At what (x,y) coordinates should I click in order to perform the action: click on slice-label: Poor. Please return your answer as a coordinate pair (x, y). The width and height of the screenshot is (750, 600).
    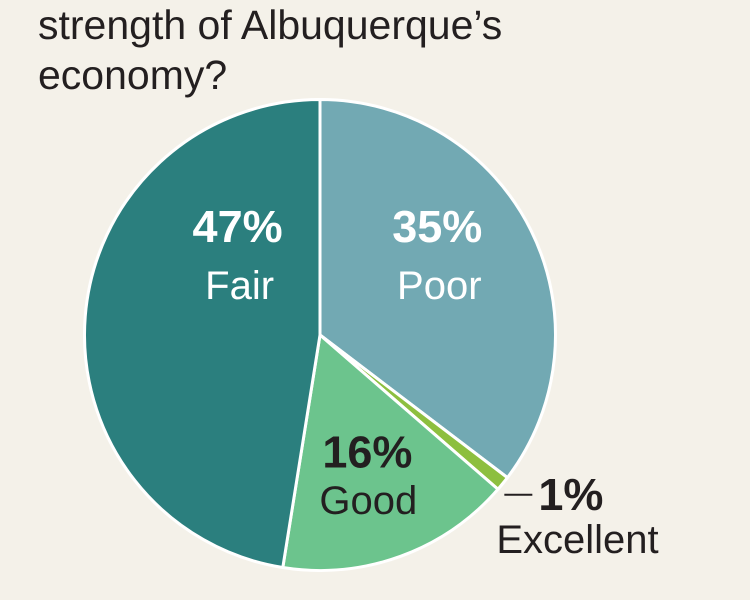
    Looking at the image, I should click on (439, 286).